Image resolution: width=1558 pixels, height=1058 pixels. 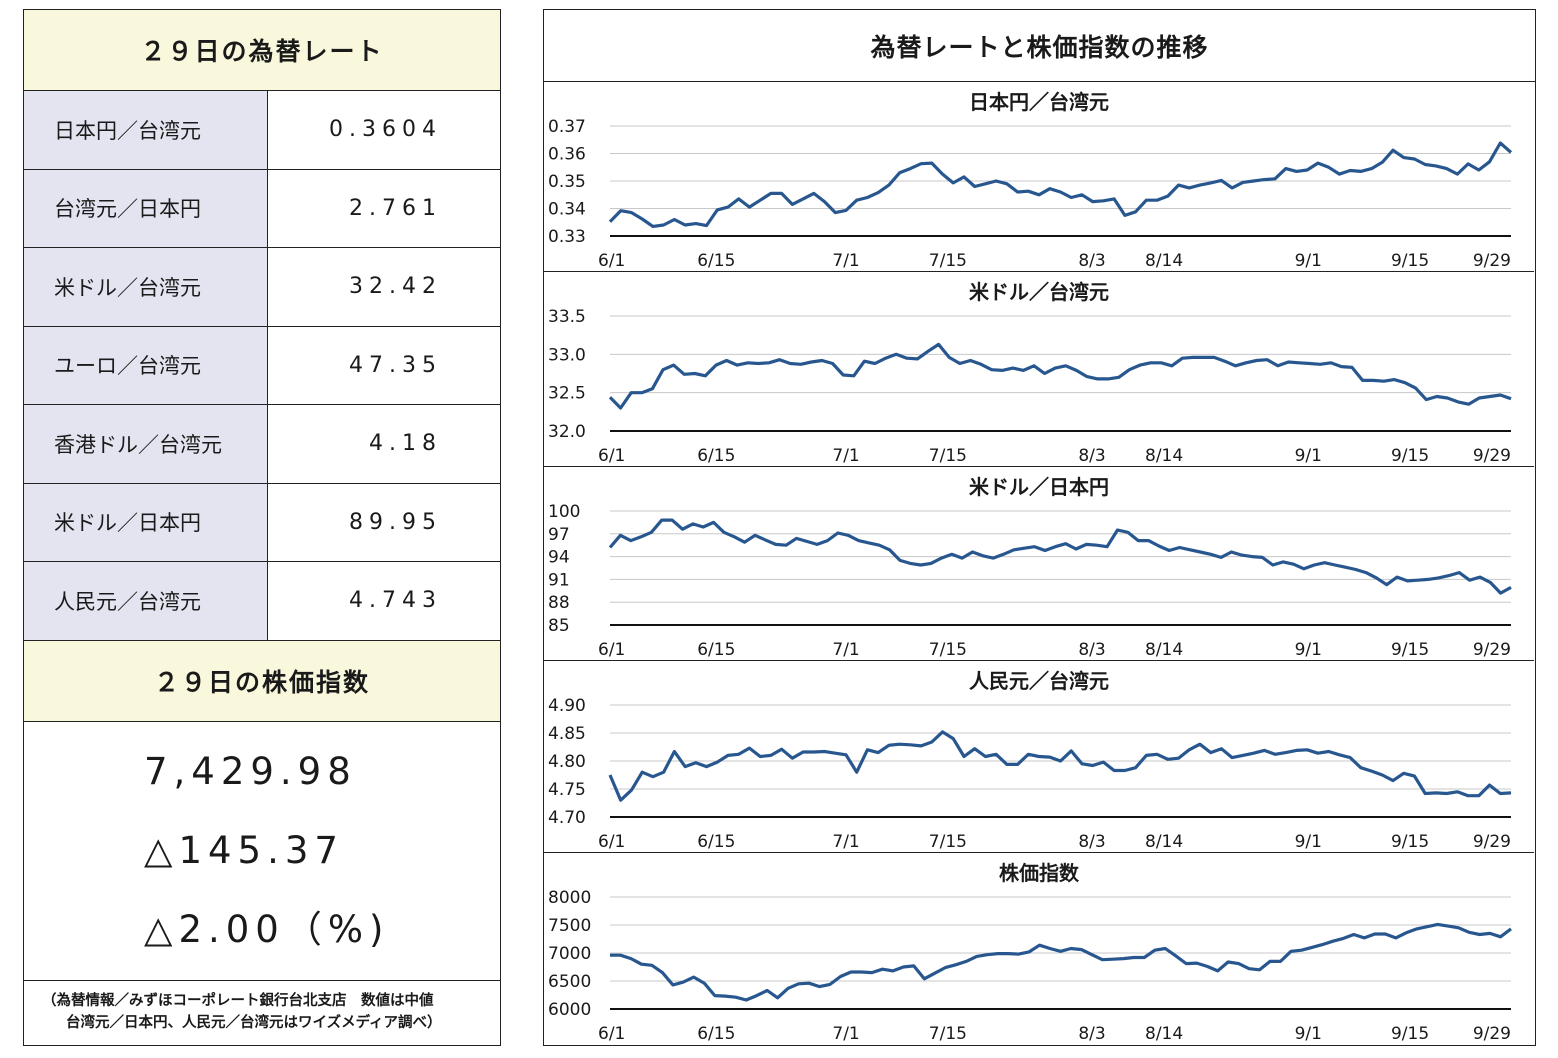 What do you see at coordinates (569, 954) in the screenshot?
I see `y-tick-label: 7000` at bounding box center [569, 954].